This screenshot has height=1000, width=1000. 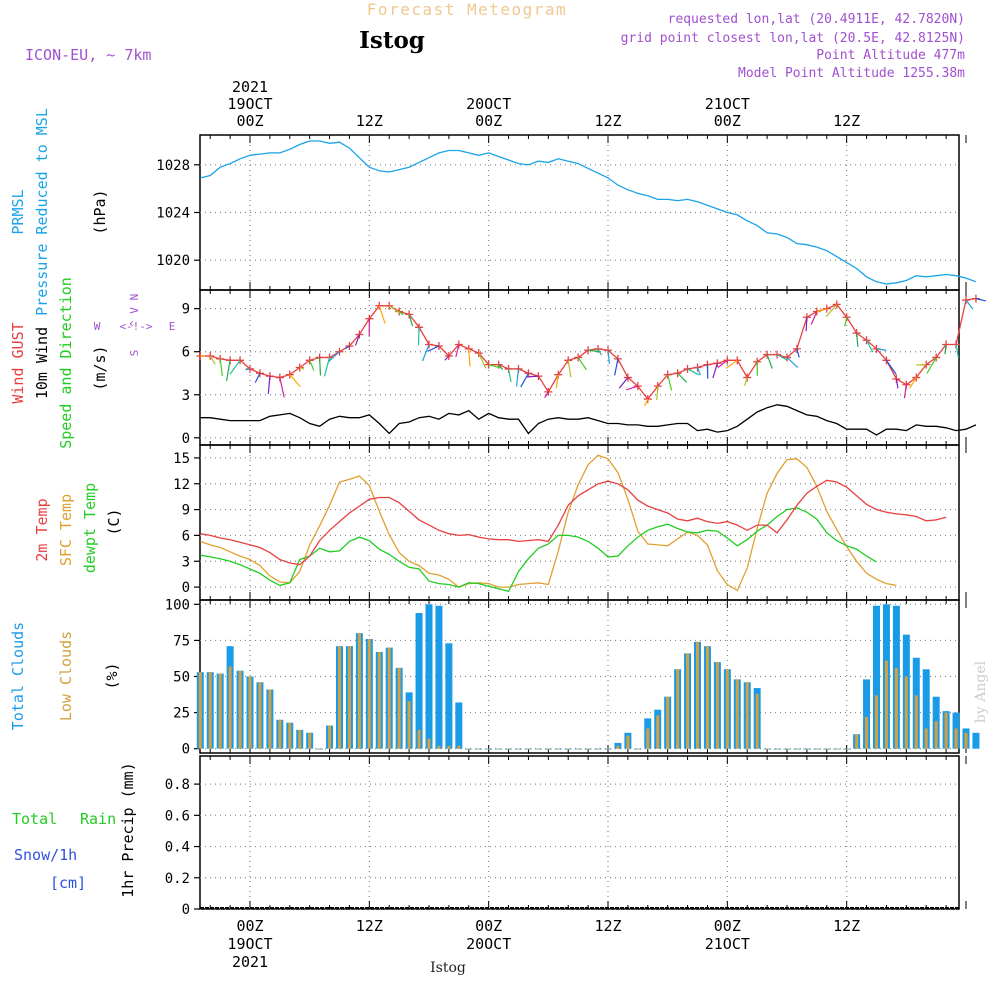 What do you see at coordinates (249, 104) in the screenshot?
I see `top-time-label: 19OCT` at bounding box center [249, 104].